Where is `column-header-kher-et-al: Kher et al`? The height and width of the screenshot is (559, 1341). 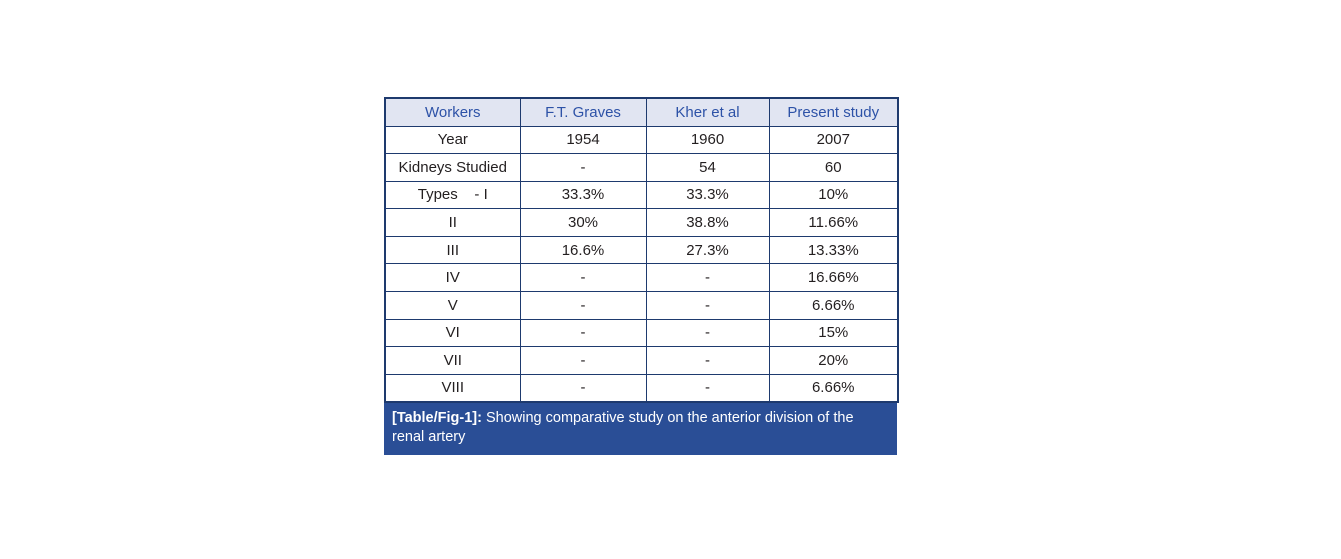 column-header-kher-et-al: Kher et al is located at coordinates (707, 112).